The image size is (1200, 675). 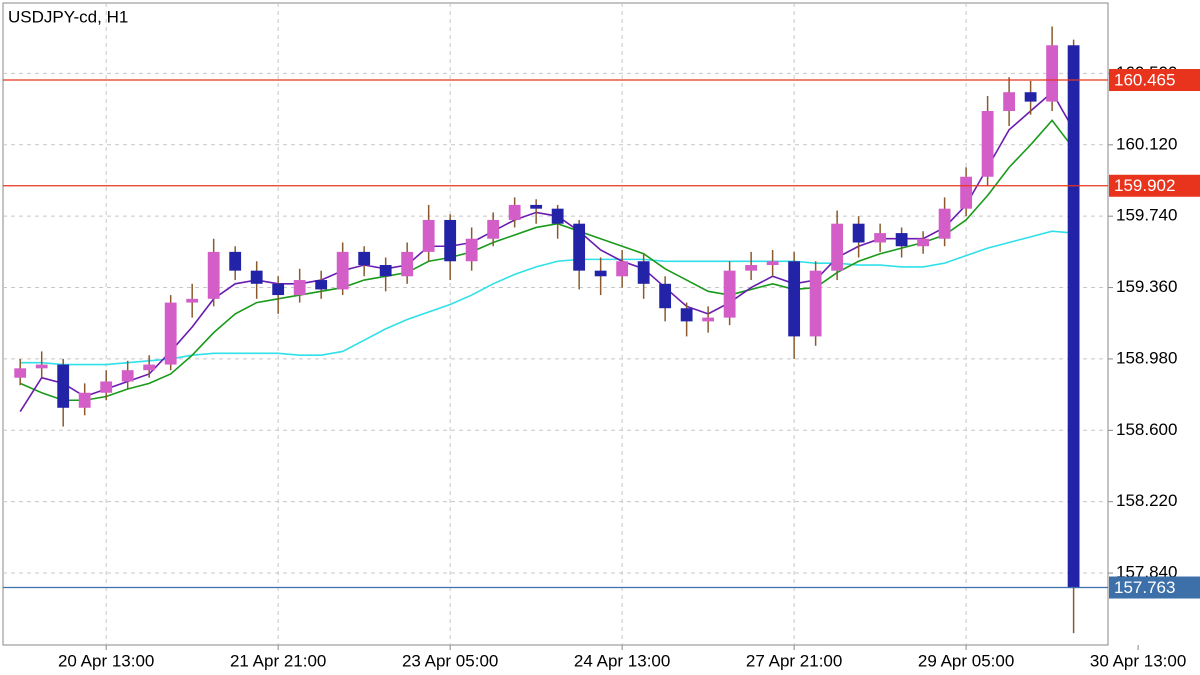 What do you see at coordinates (278, 660) in the screenshot?
I see `x-tick-label: 21 Apr 21:00` at bounding box center [278, 660].